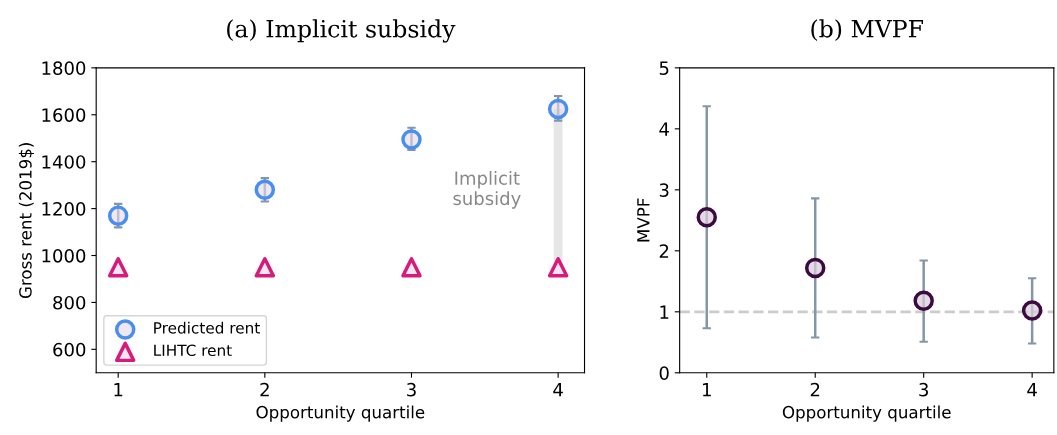 The width and height of the screenshot is (1057, 435). I want to click on y-tick-label: 1800, so click(64, 68).